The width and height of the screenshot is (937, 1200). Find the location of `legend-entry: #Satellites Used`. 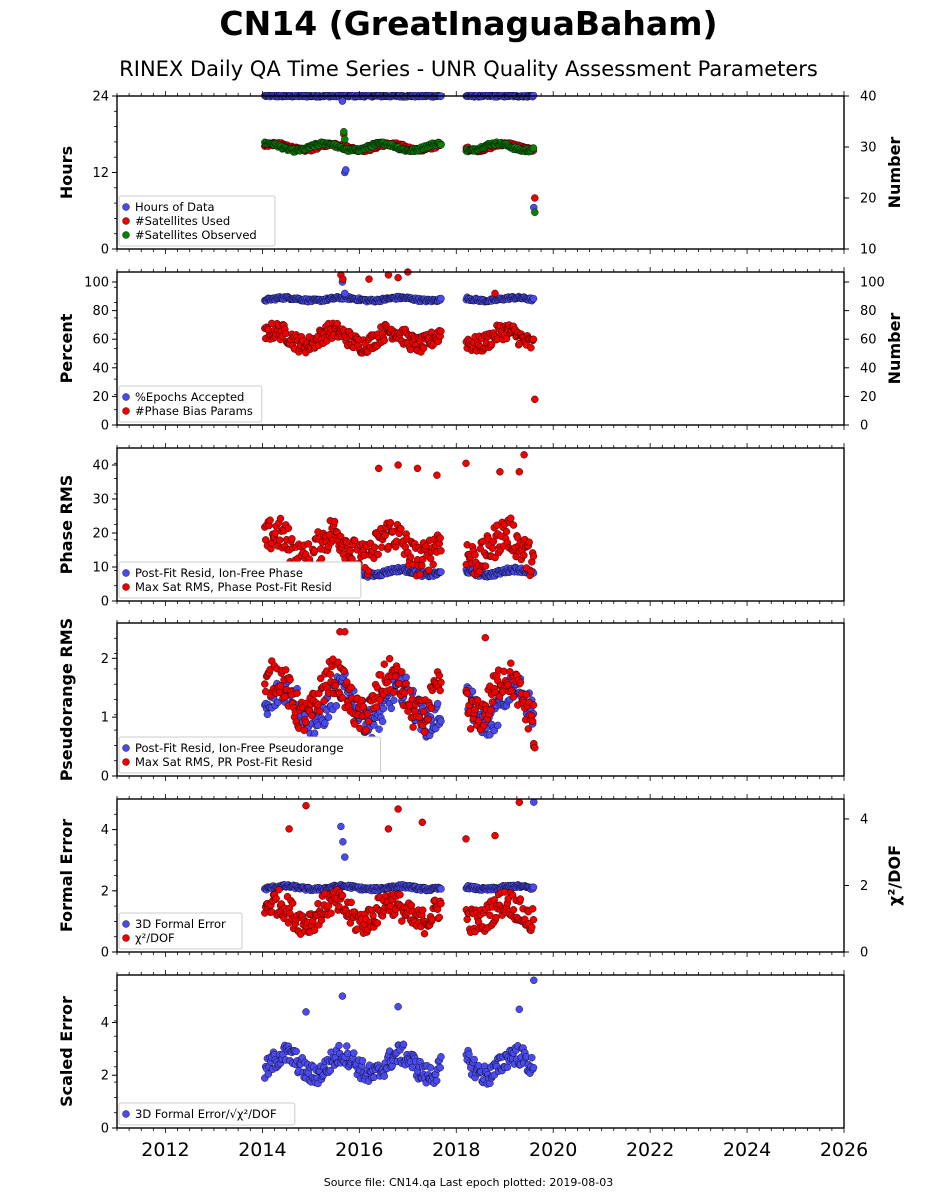

legend-entry: #Satellites Used is located at coordinates (182, 221).